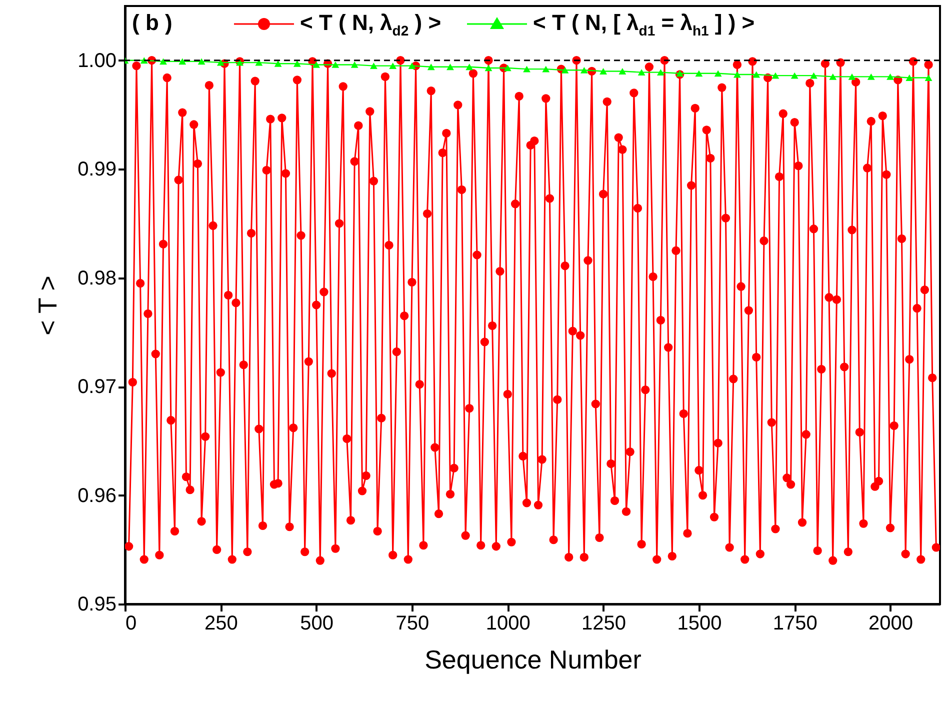 The height and width of the screenshot is (702, 942). What do you see at coordinates (152, 23) in the screenshot?
I see `annotation: ( b )` at bounding box center [152, 23].